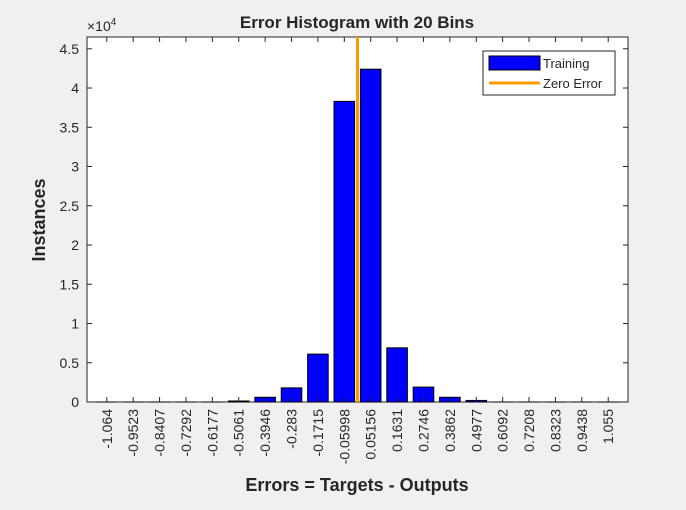 The width and height of the screenshot is (686, 510). Describe the element at coordinates (566, 63) in the screenshot. I see `legend-training-label: Training` at that location.